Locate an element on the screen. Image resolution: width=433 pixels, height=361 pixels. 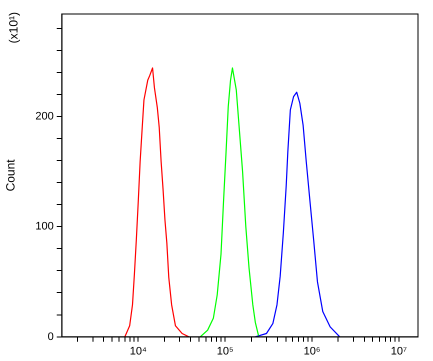
y-axis-title: Count is located at coordinates (11, 175).